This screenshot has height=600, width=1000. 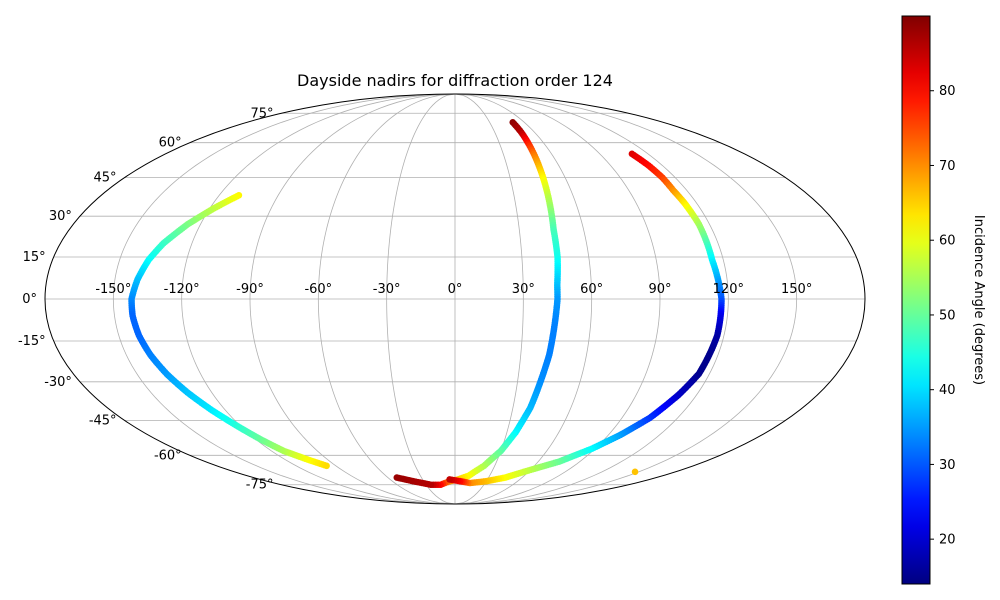 I want to click on latitude-tick-label: 60°, so click(x=170, y=143).